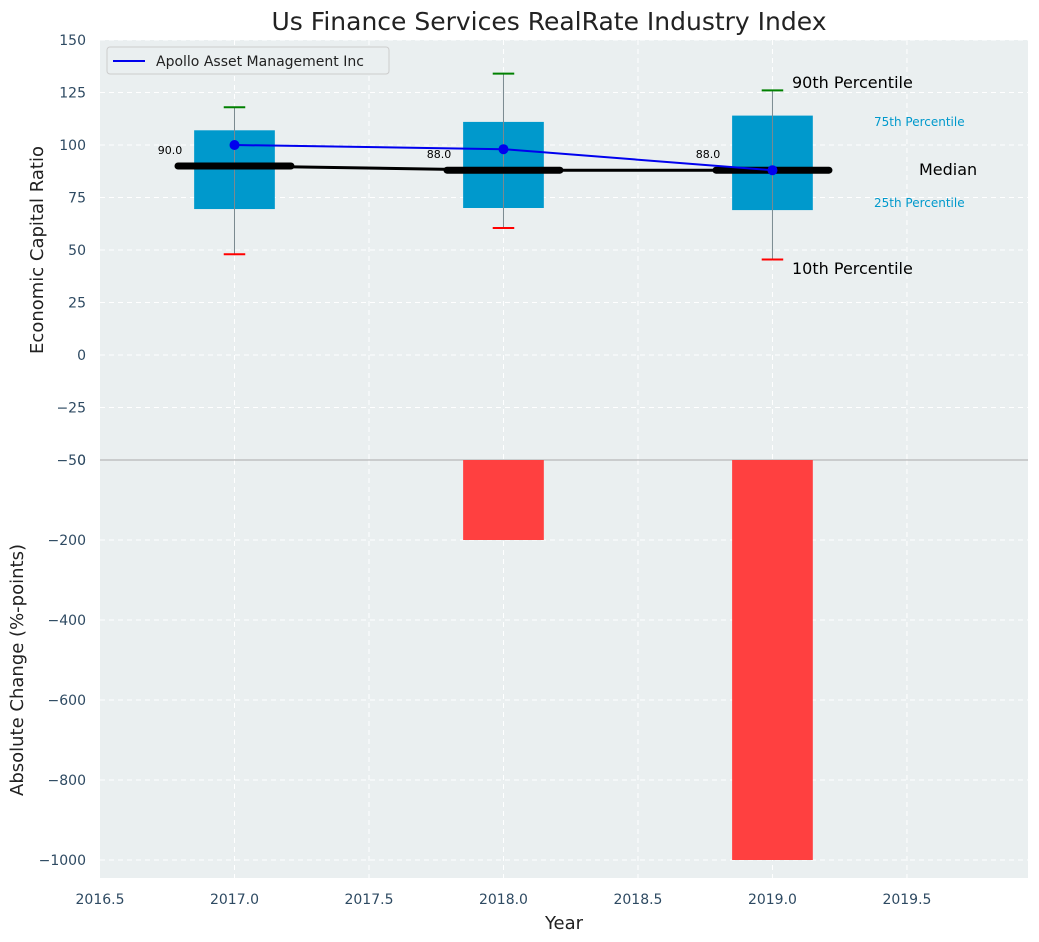 This screenshot has width=1039, height=942. Describe the element at coordinates (503, 158) in the screenshot. I see `company-series` at that location.